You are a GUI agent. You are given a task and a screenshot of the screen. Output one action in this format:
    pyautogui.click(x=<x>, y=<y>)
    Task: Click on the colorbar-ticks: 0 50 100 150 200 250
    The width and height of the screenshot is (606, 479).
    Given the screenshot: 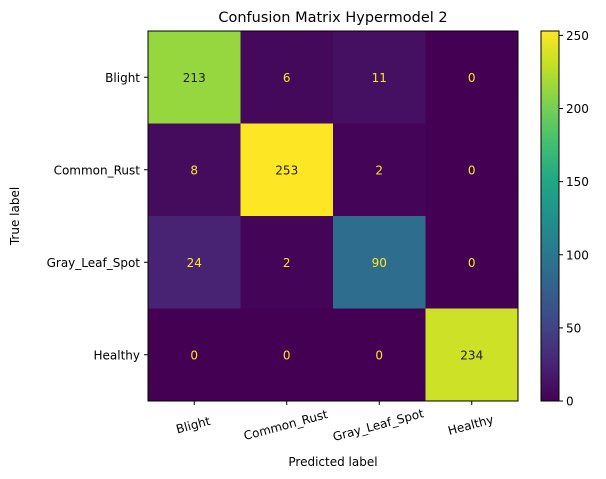 What is the action you would take?
    pyautogui.click(x=574, y=219)
    